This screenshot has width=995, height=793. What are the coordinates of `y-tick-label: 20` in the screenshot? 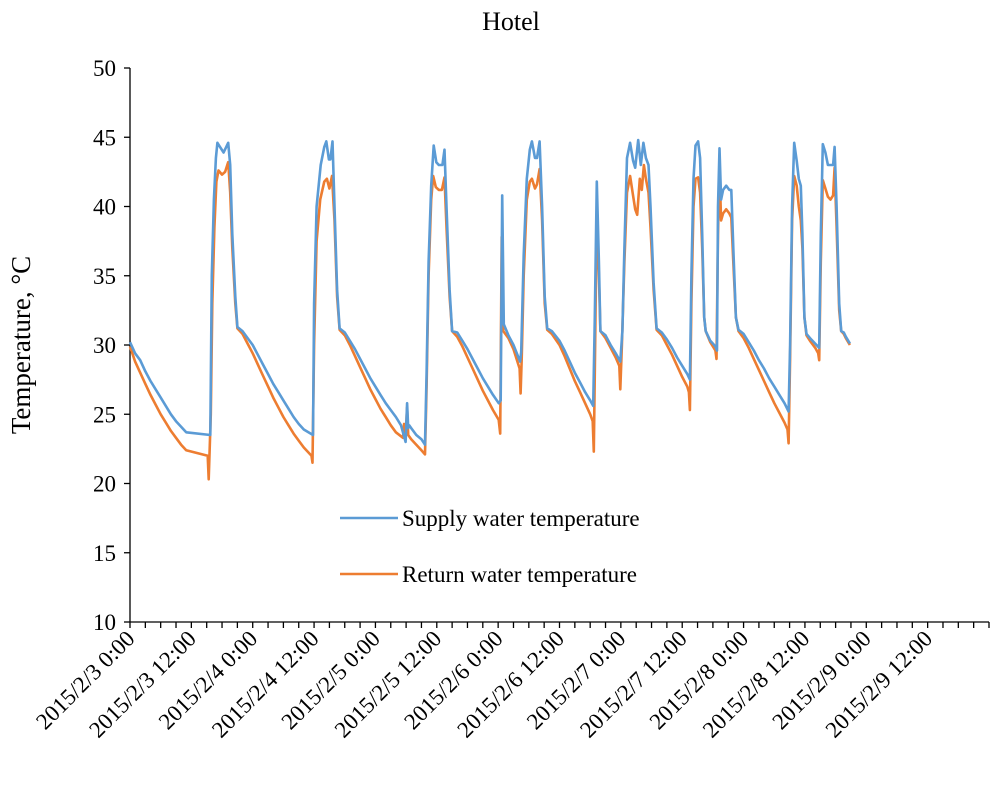 It's located at (104, 484).